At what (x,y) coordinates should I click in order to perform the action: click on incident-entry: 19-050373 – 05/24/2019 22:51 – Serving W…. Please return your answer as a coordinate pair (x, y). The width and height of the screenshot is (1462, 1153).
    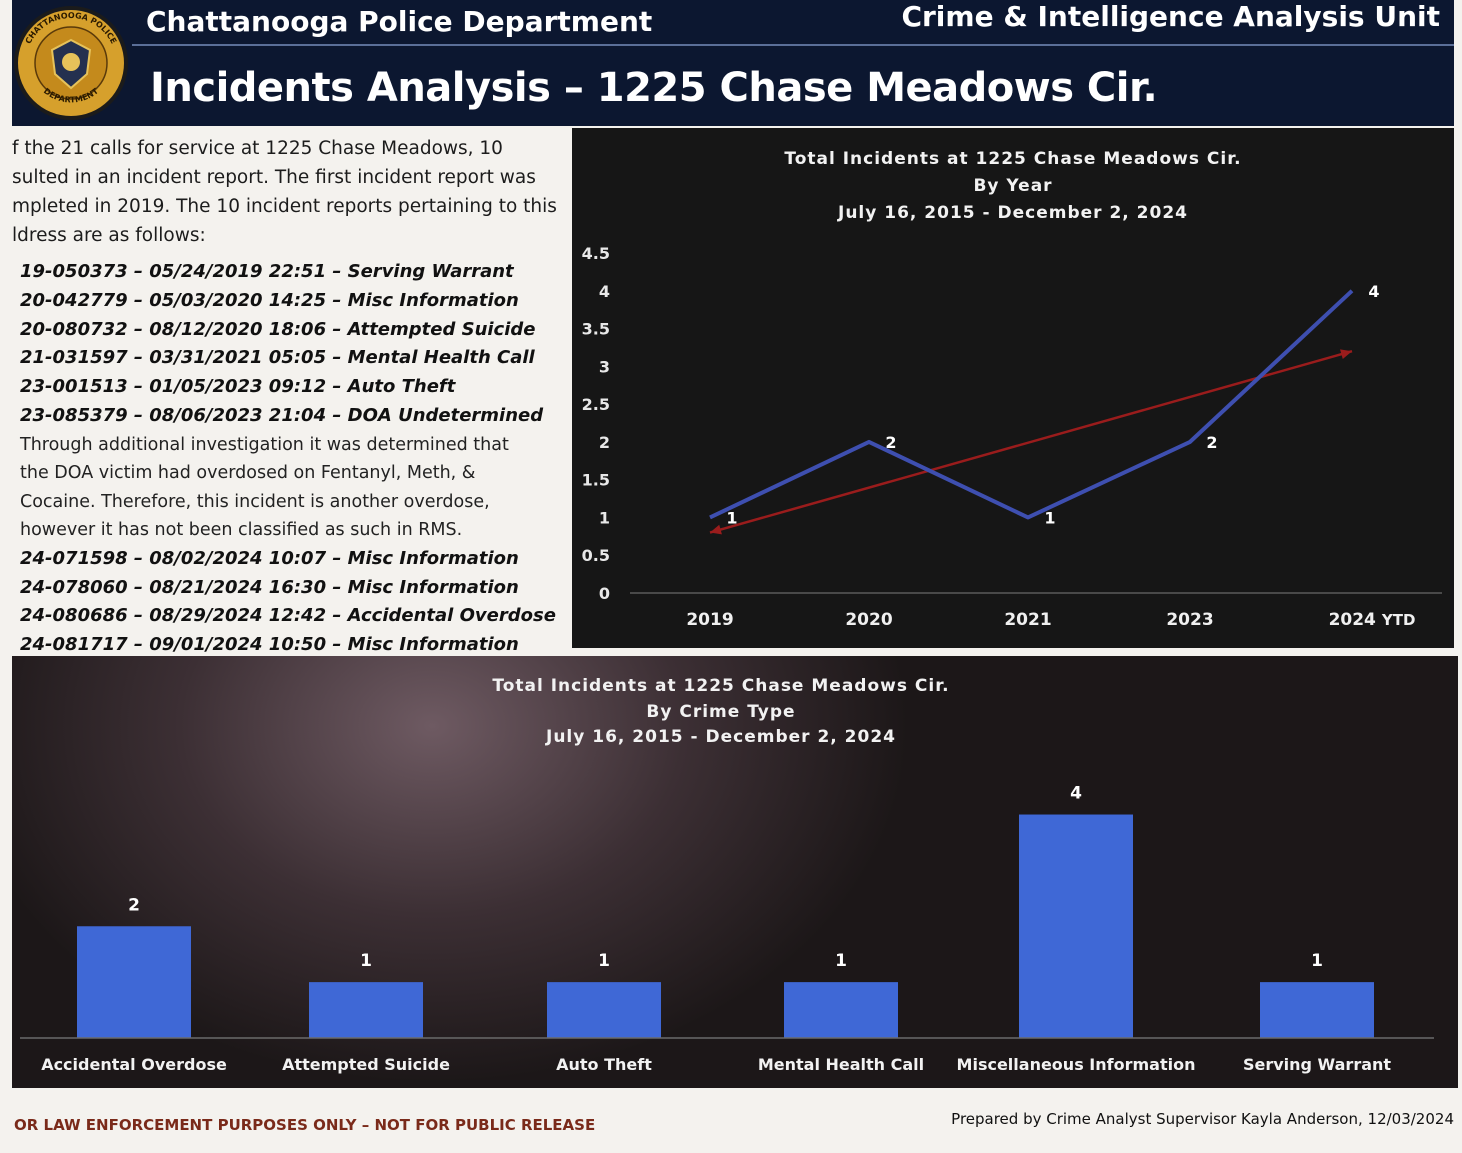
    Looking at the image, I should click on (267, 271).